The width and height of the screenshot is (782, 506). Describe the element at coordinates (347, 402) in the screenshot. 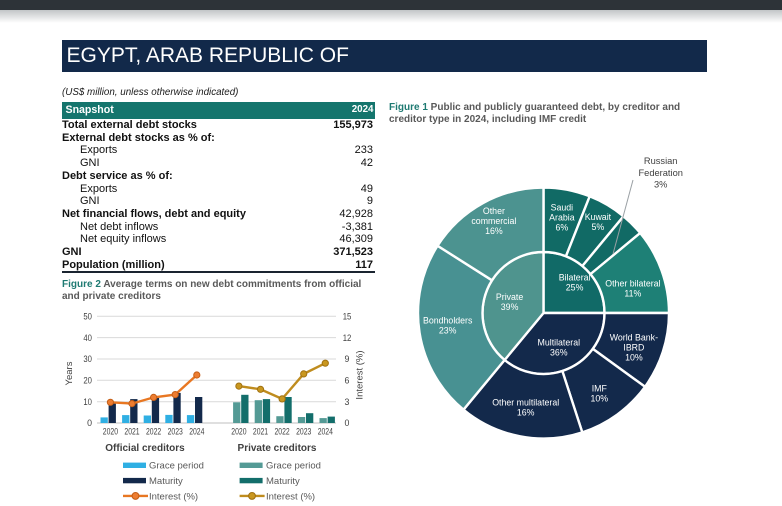

I see `svg-text: 3` at that location.